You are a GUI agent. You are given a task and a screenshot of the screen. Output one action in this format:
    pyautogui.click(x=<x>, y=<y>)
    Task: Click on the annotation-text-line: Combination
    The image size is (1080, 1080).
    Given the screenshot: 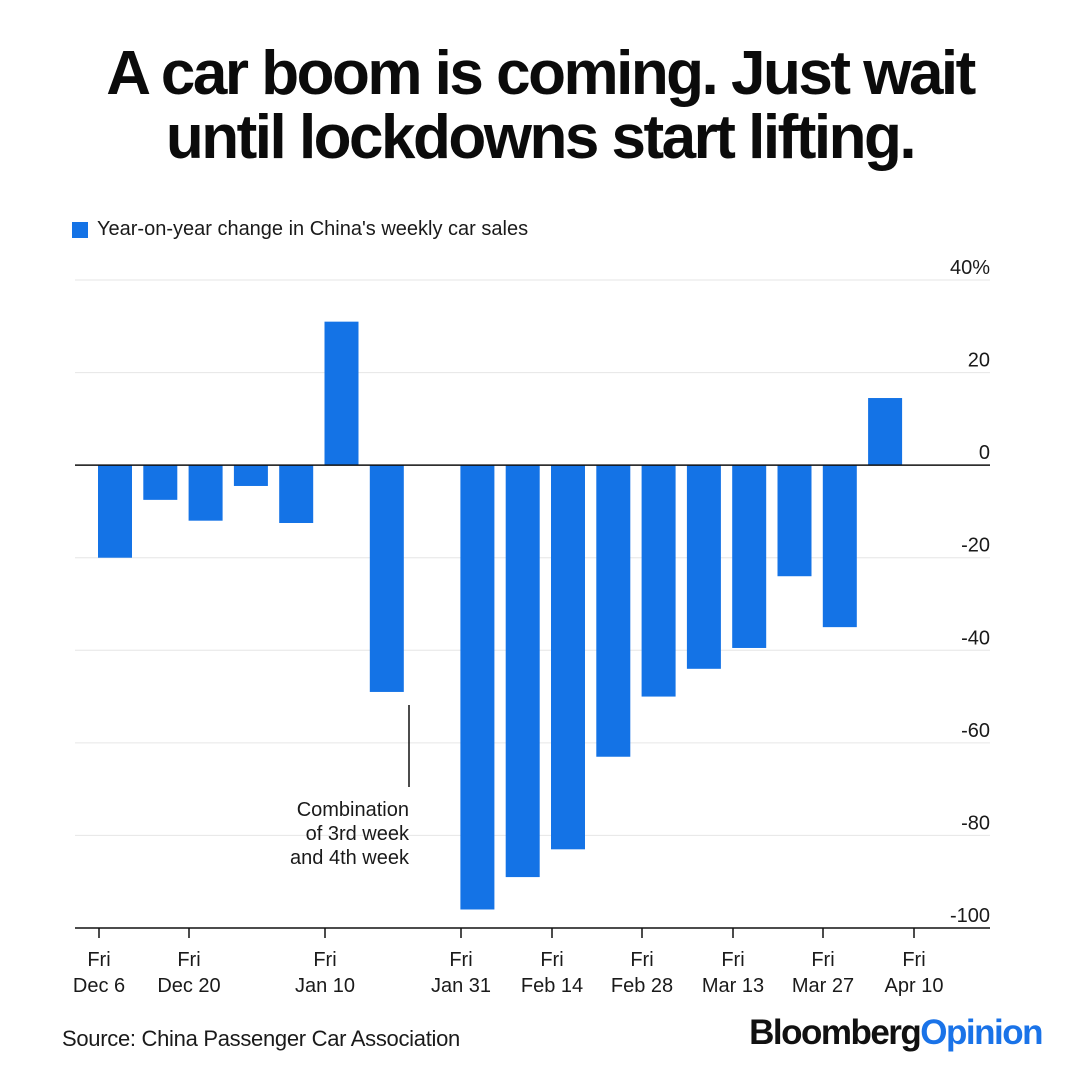 What is the action you would take?
    pyautogui.click(x=353, y=810)
    